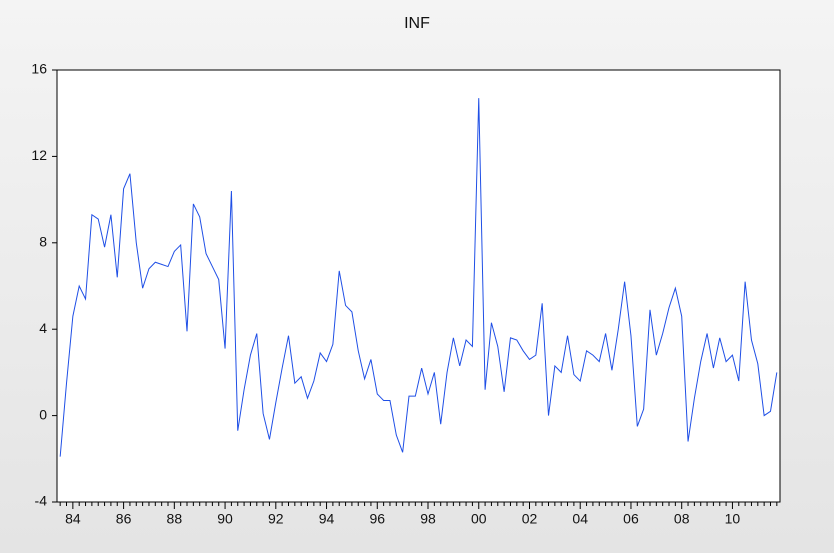 The width and height of the screenshot is (834, 553). I want to click on x-tick-label: 90, so click(225, 519).